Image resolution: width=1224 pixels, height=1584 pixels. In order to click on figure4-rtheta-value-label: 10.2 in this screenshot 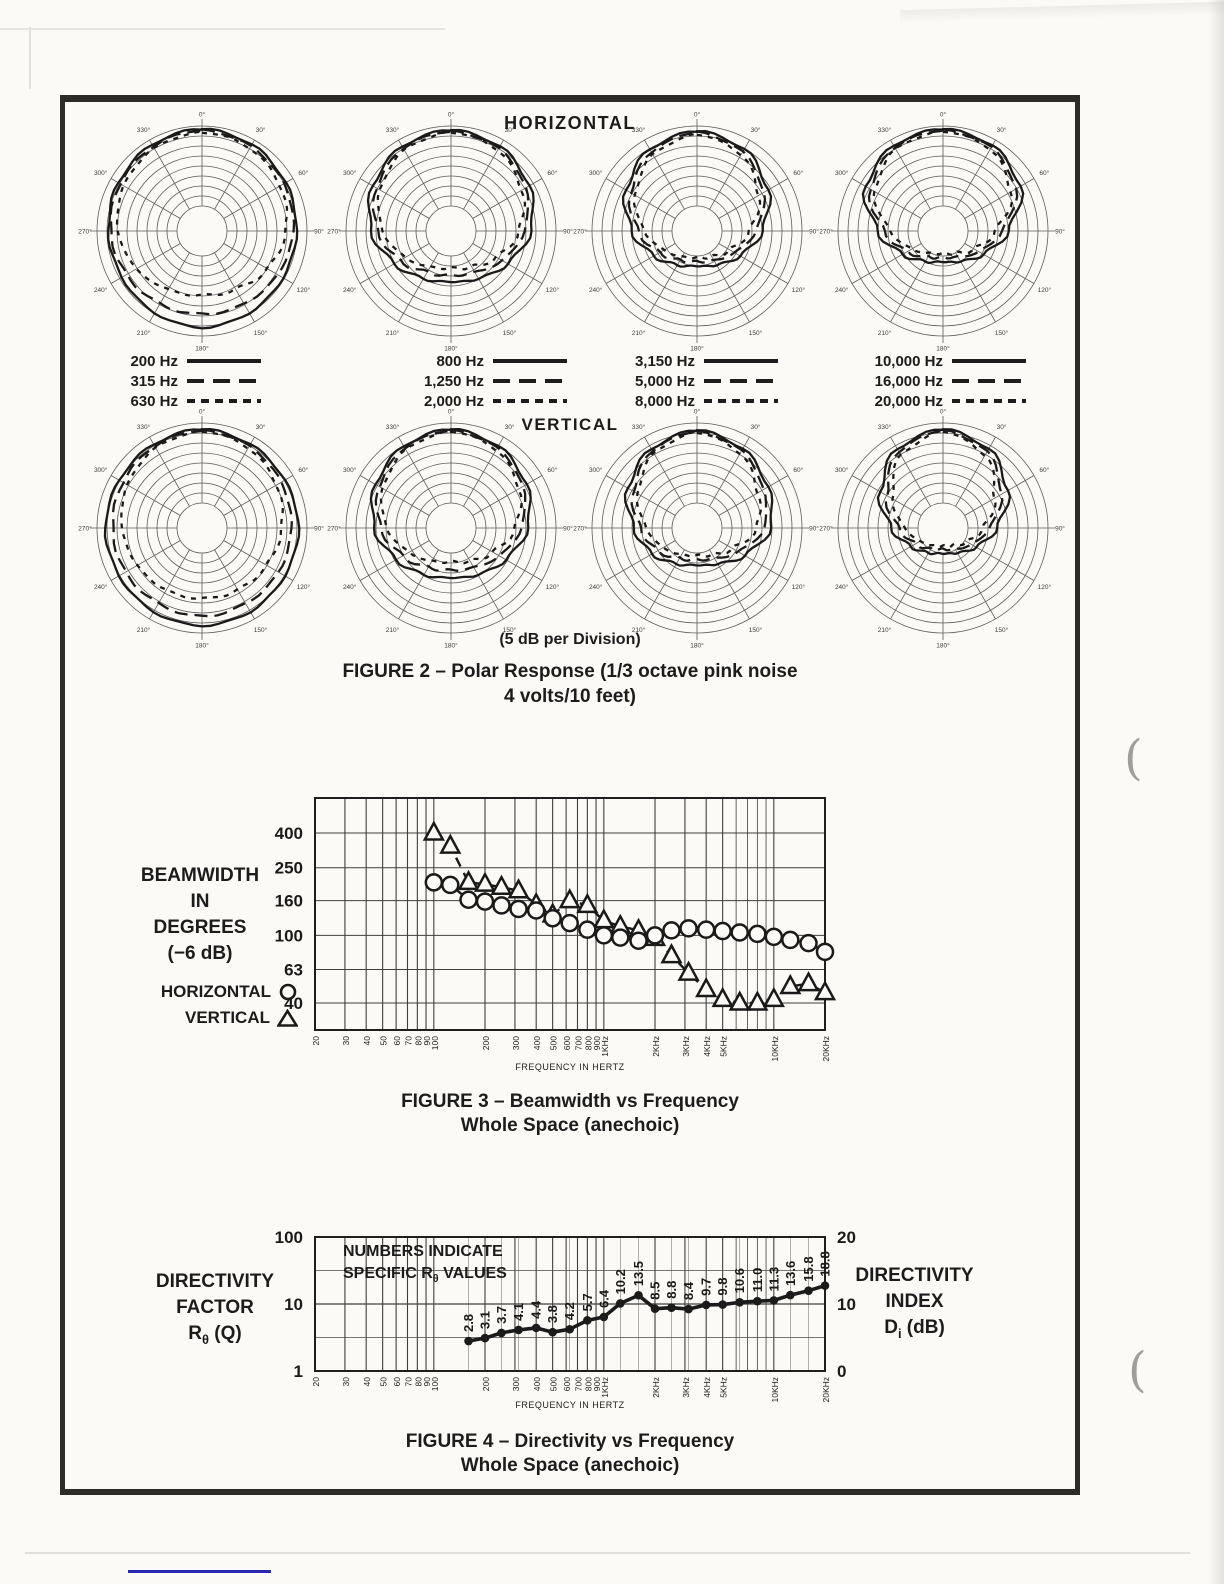, I will do `click(620, 1281)`.